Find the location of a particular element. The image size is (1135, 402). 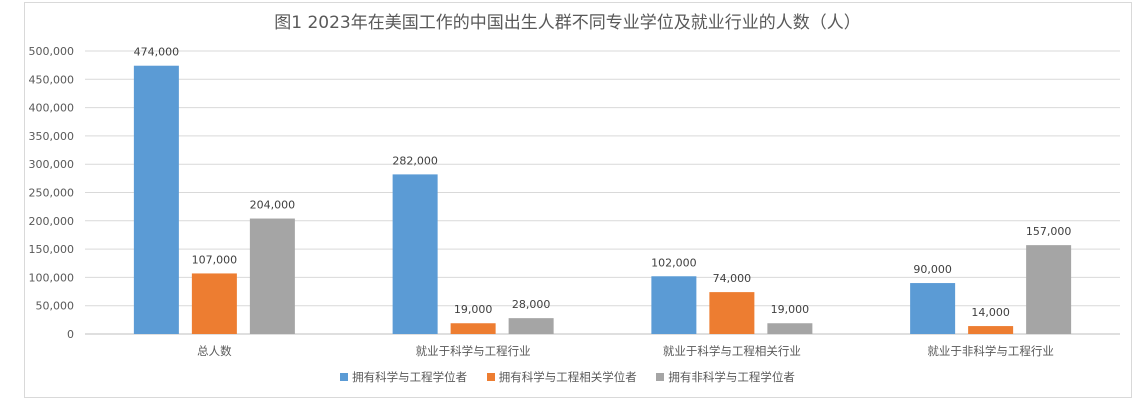

data-label: 474,000 is located at coordinates (157, 52).